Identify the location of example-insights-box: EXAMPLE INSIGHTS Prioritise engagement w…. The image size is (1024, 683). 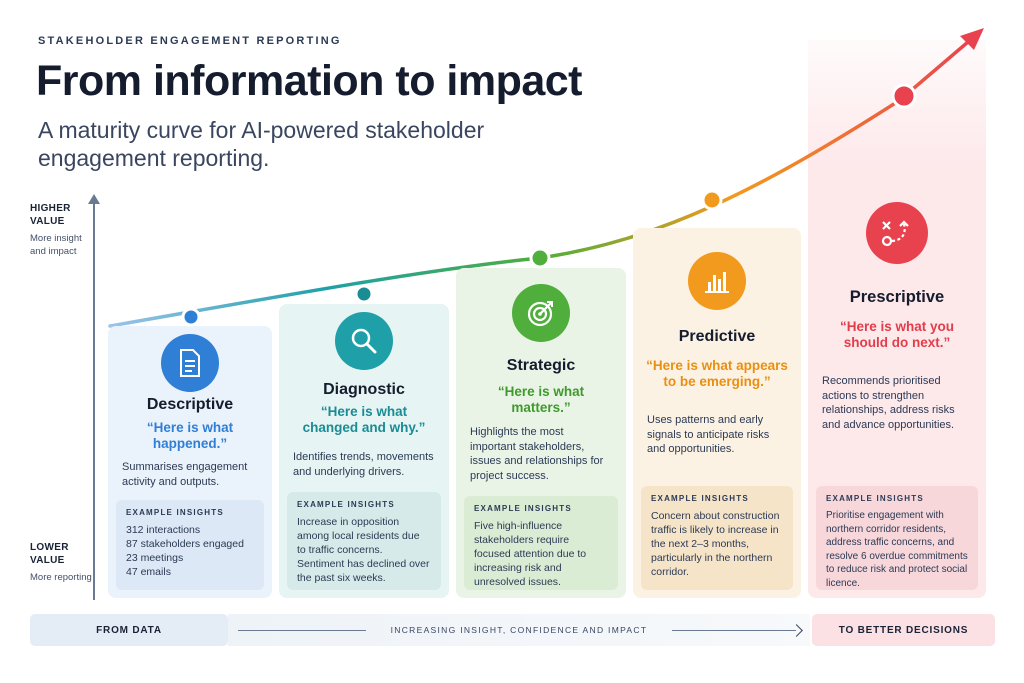
(897, 538).